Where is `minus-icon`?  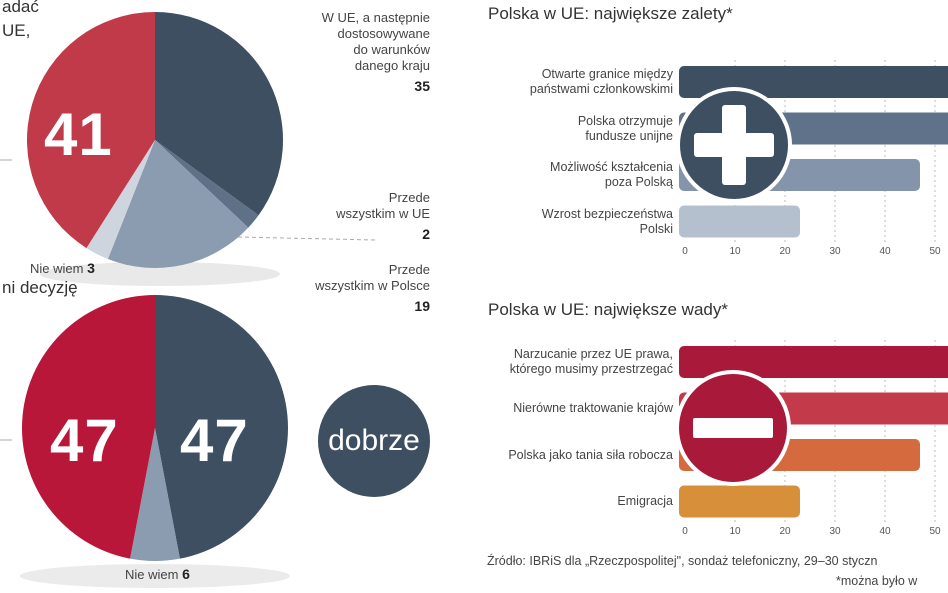
minus-icon is located at coordinates (733, 428).